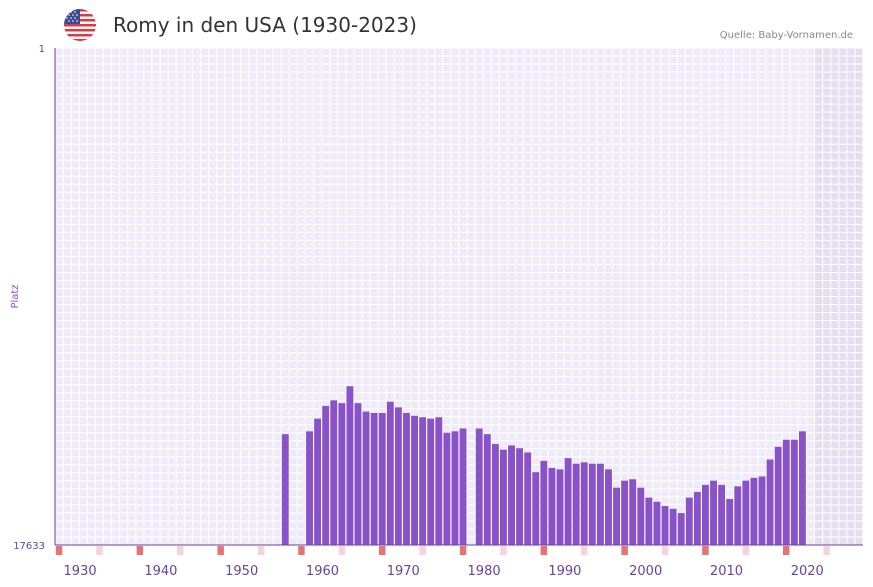  Describe the element at coordinates (403, 571) in the screenshot. I see `x-tick-label: 1970` at that location.